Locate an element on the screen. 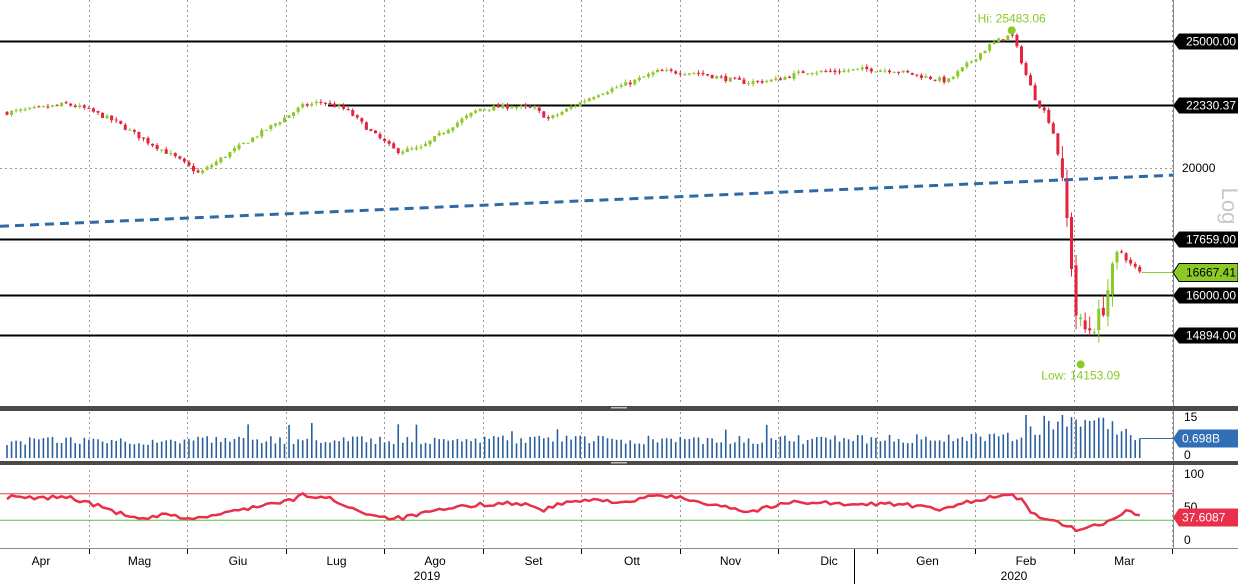  panel-dividers is located at coordinates (619, 435).